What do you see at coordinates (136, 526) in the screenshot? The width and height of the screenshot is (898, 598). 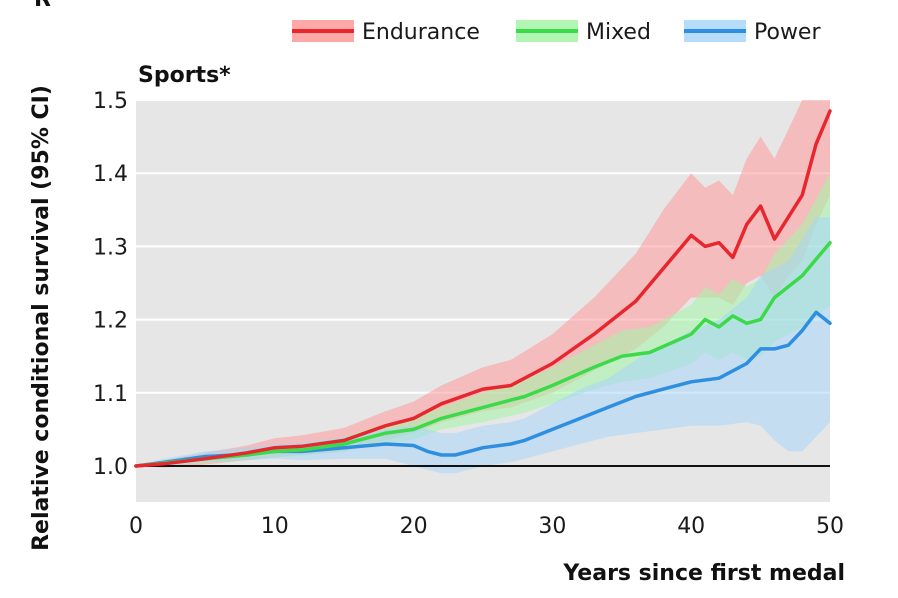 I see `x-tick-label: 0` at bounding box center [136, 526].